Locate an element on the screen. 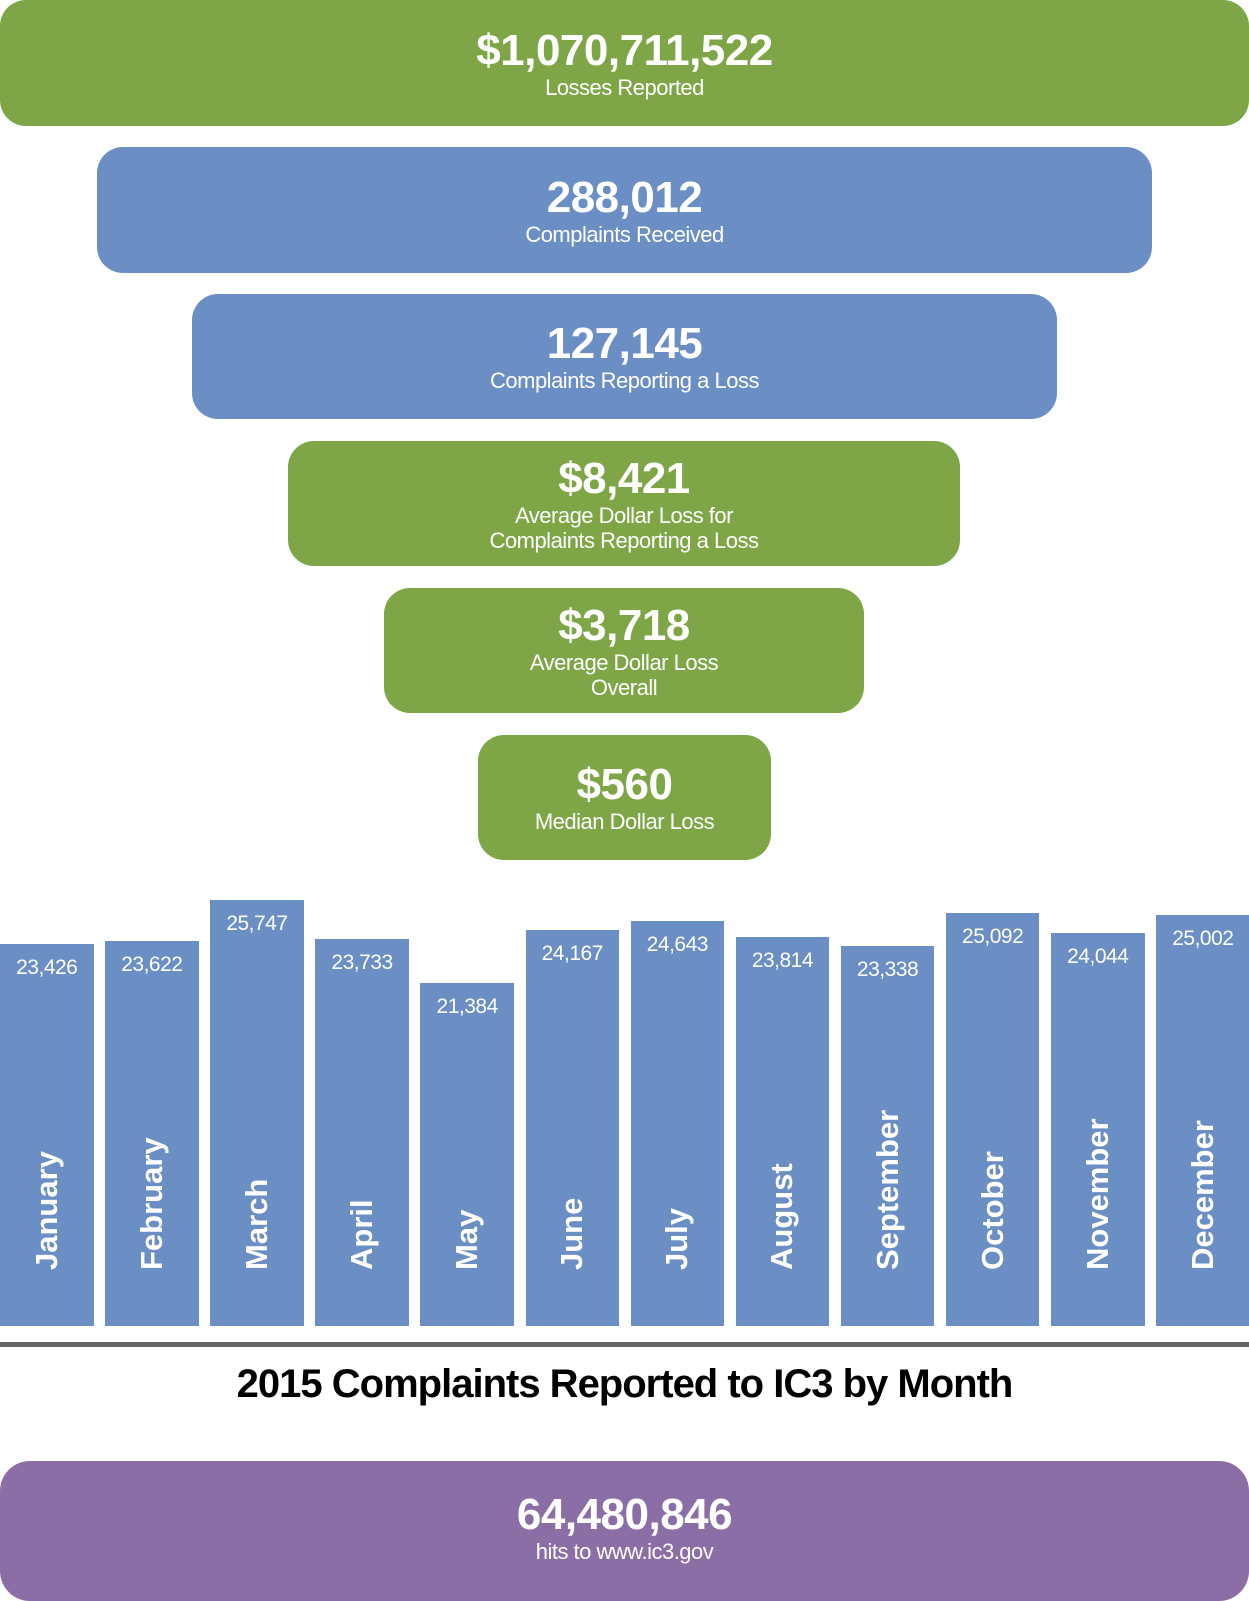 This screenshot has width=1249, height=1601. month-label: April is located at coordinates (362, 1234).